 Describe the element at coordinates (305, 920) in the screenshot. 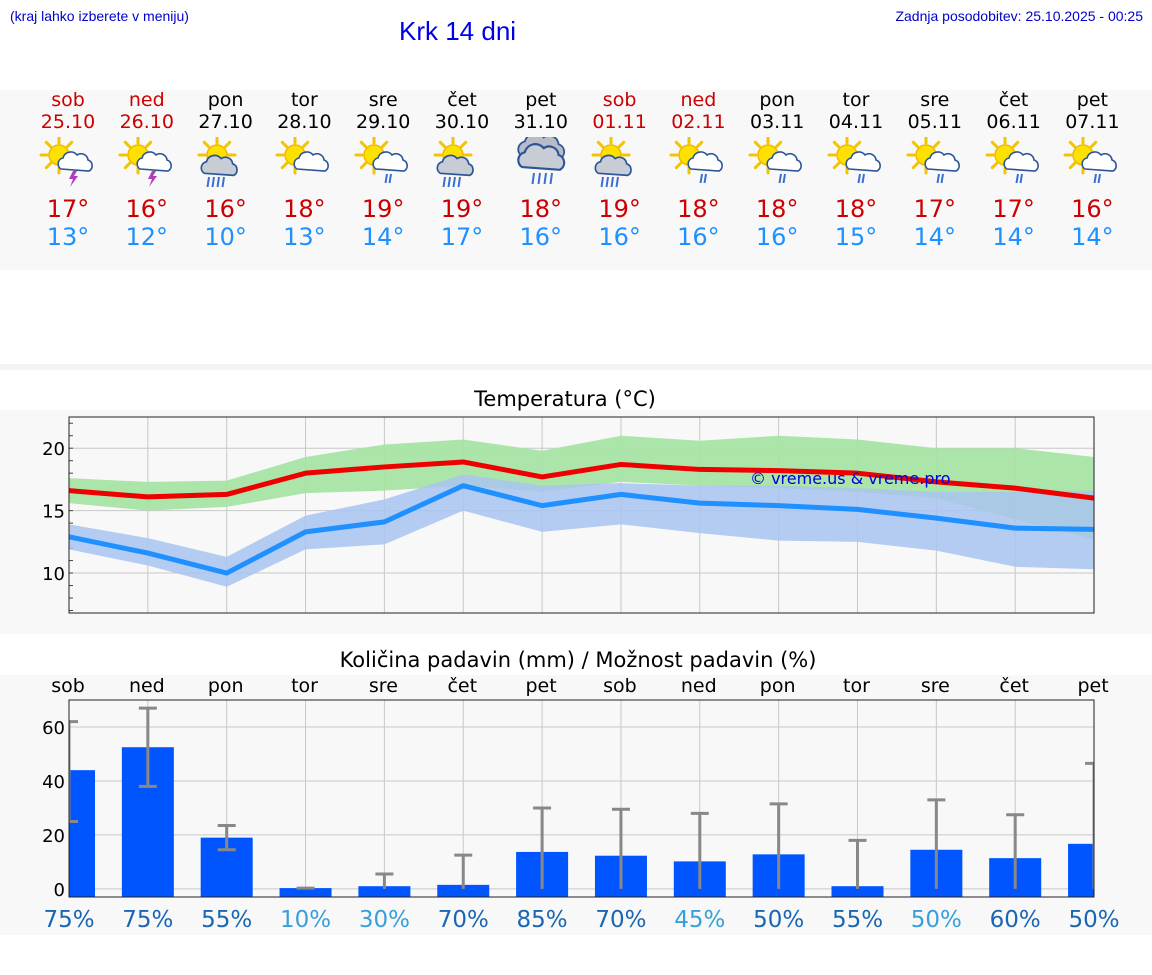

I see `precip-probability: 10%` at that location.